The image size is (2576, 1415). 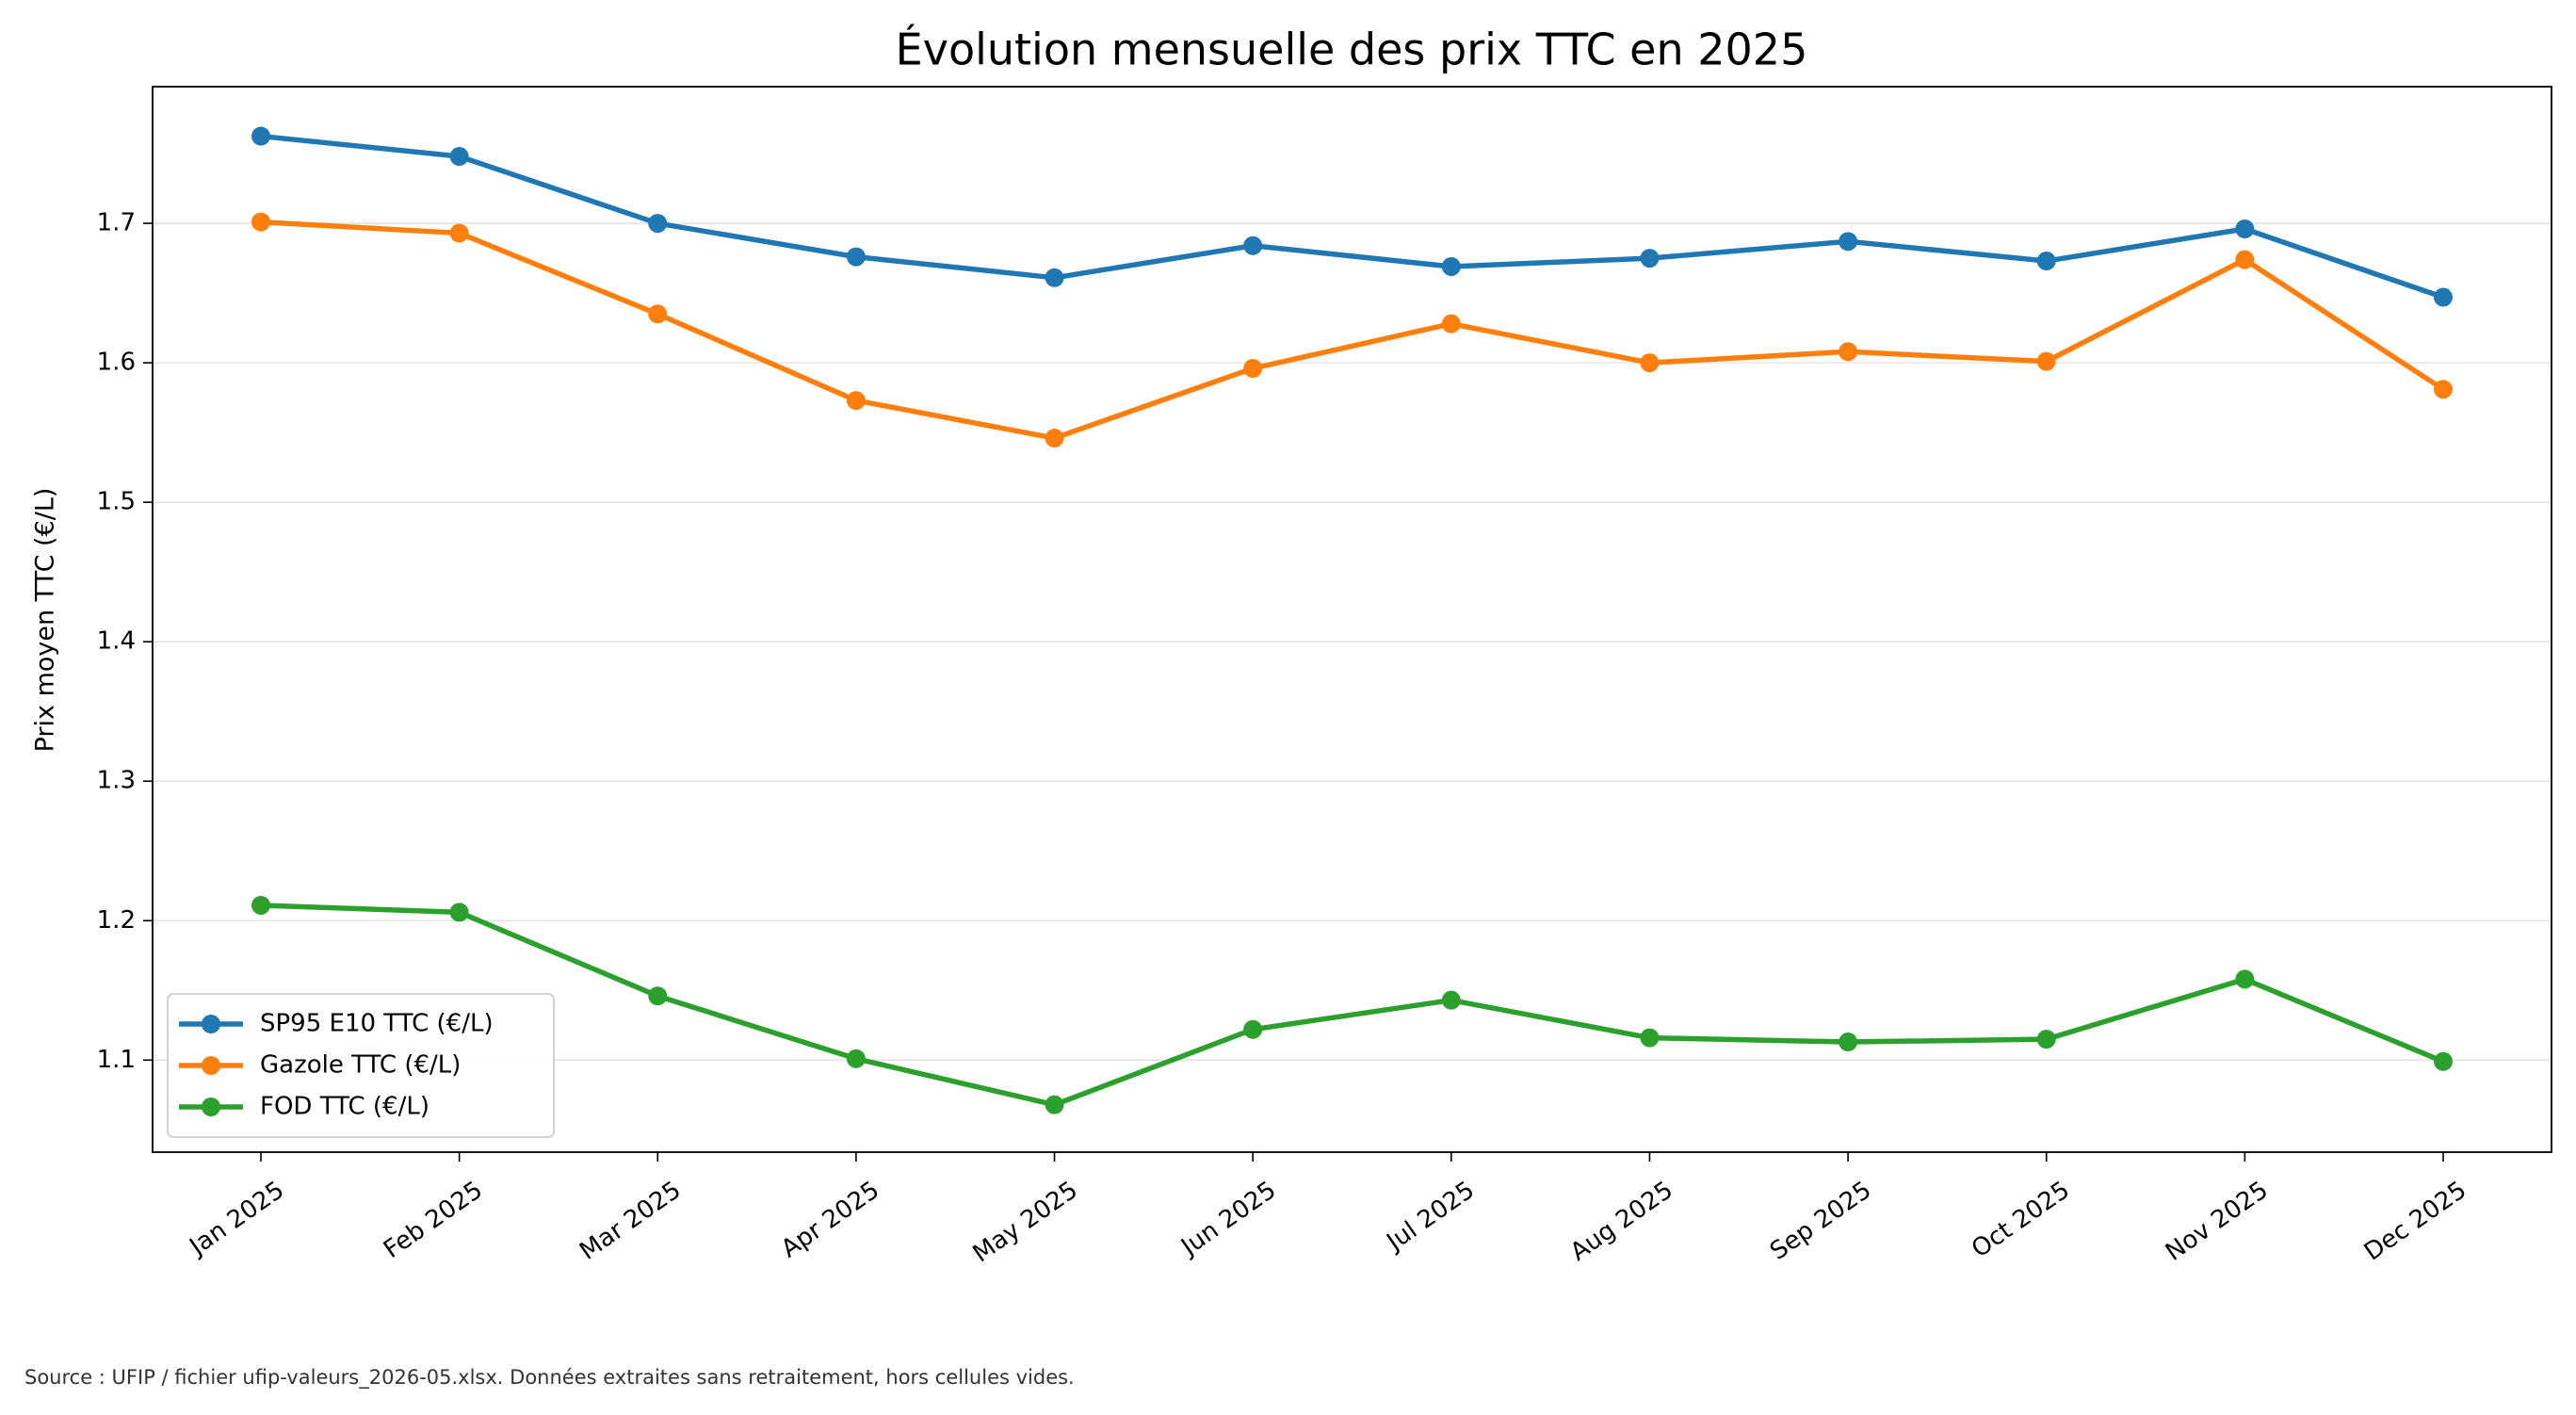 I want to click on x-tick-label: Aug 2025, so click(x=1621, y=1221).